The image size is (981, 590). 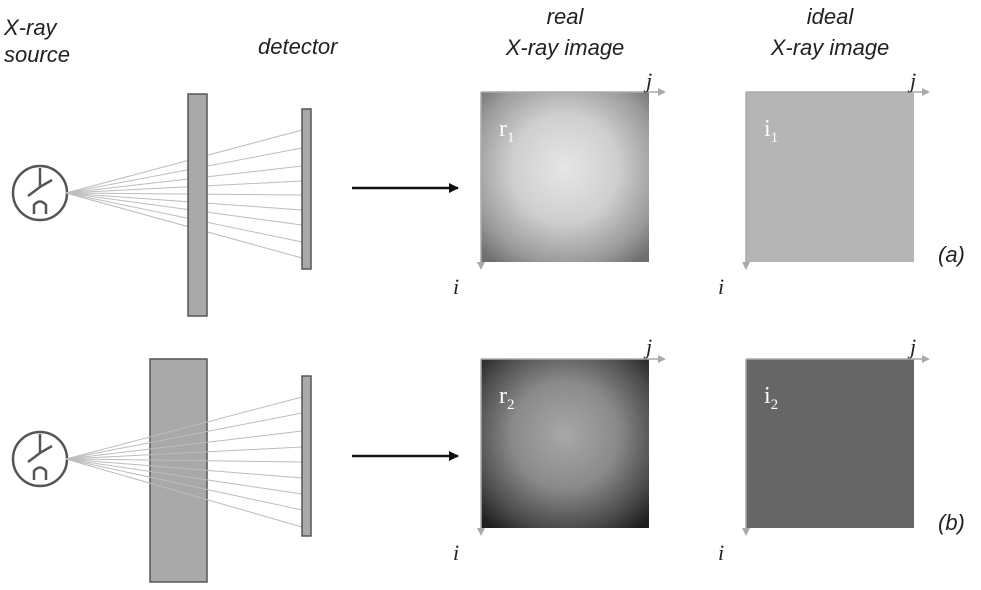 I want to click on rays-b, so click(x=184, y=462).